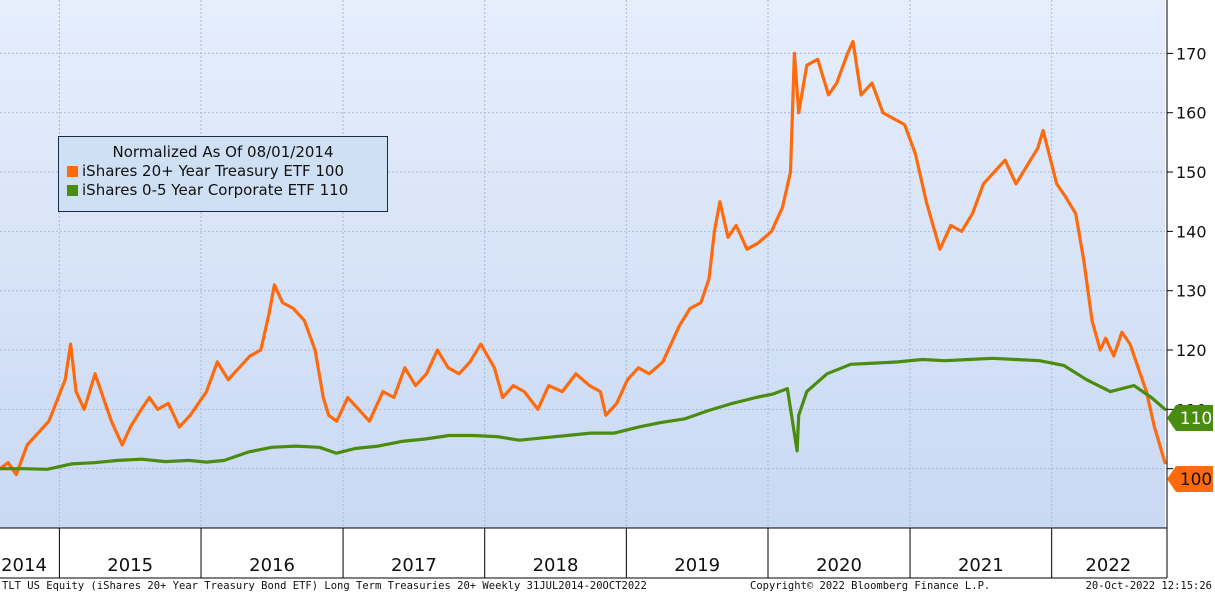 The width and height of the screenshot is (1215, 597). What do you see at coordinates (556, 565) in the screenshot?
I see `x-tick-label-2018: 2018` at bounding box center [556, 565].